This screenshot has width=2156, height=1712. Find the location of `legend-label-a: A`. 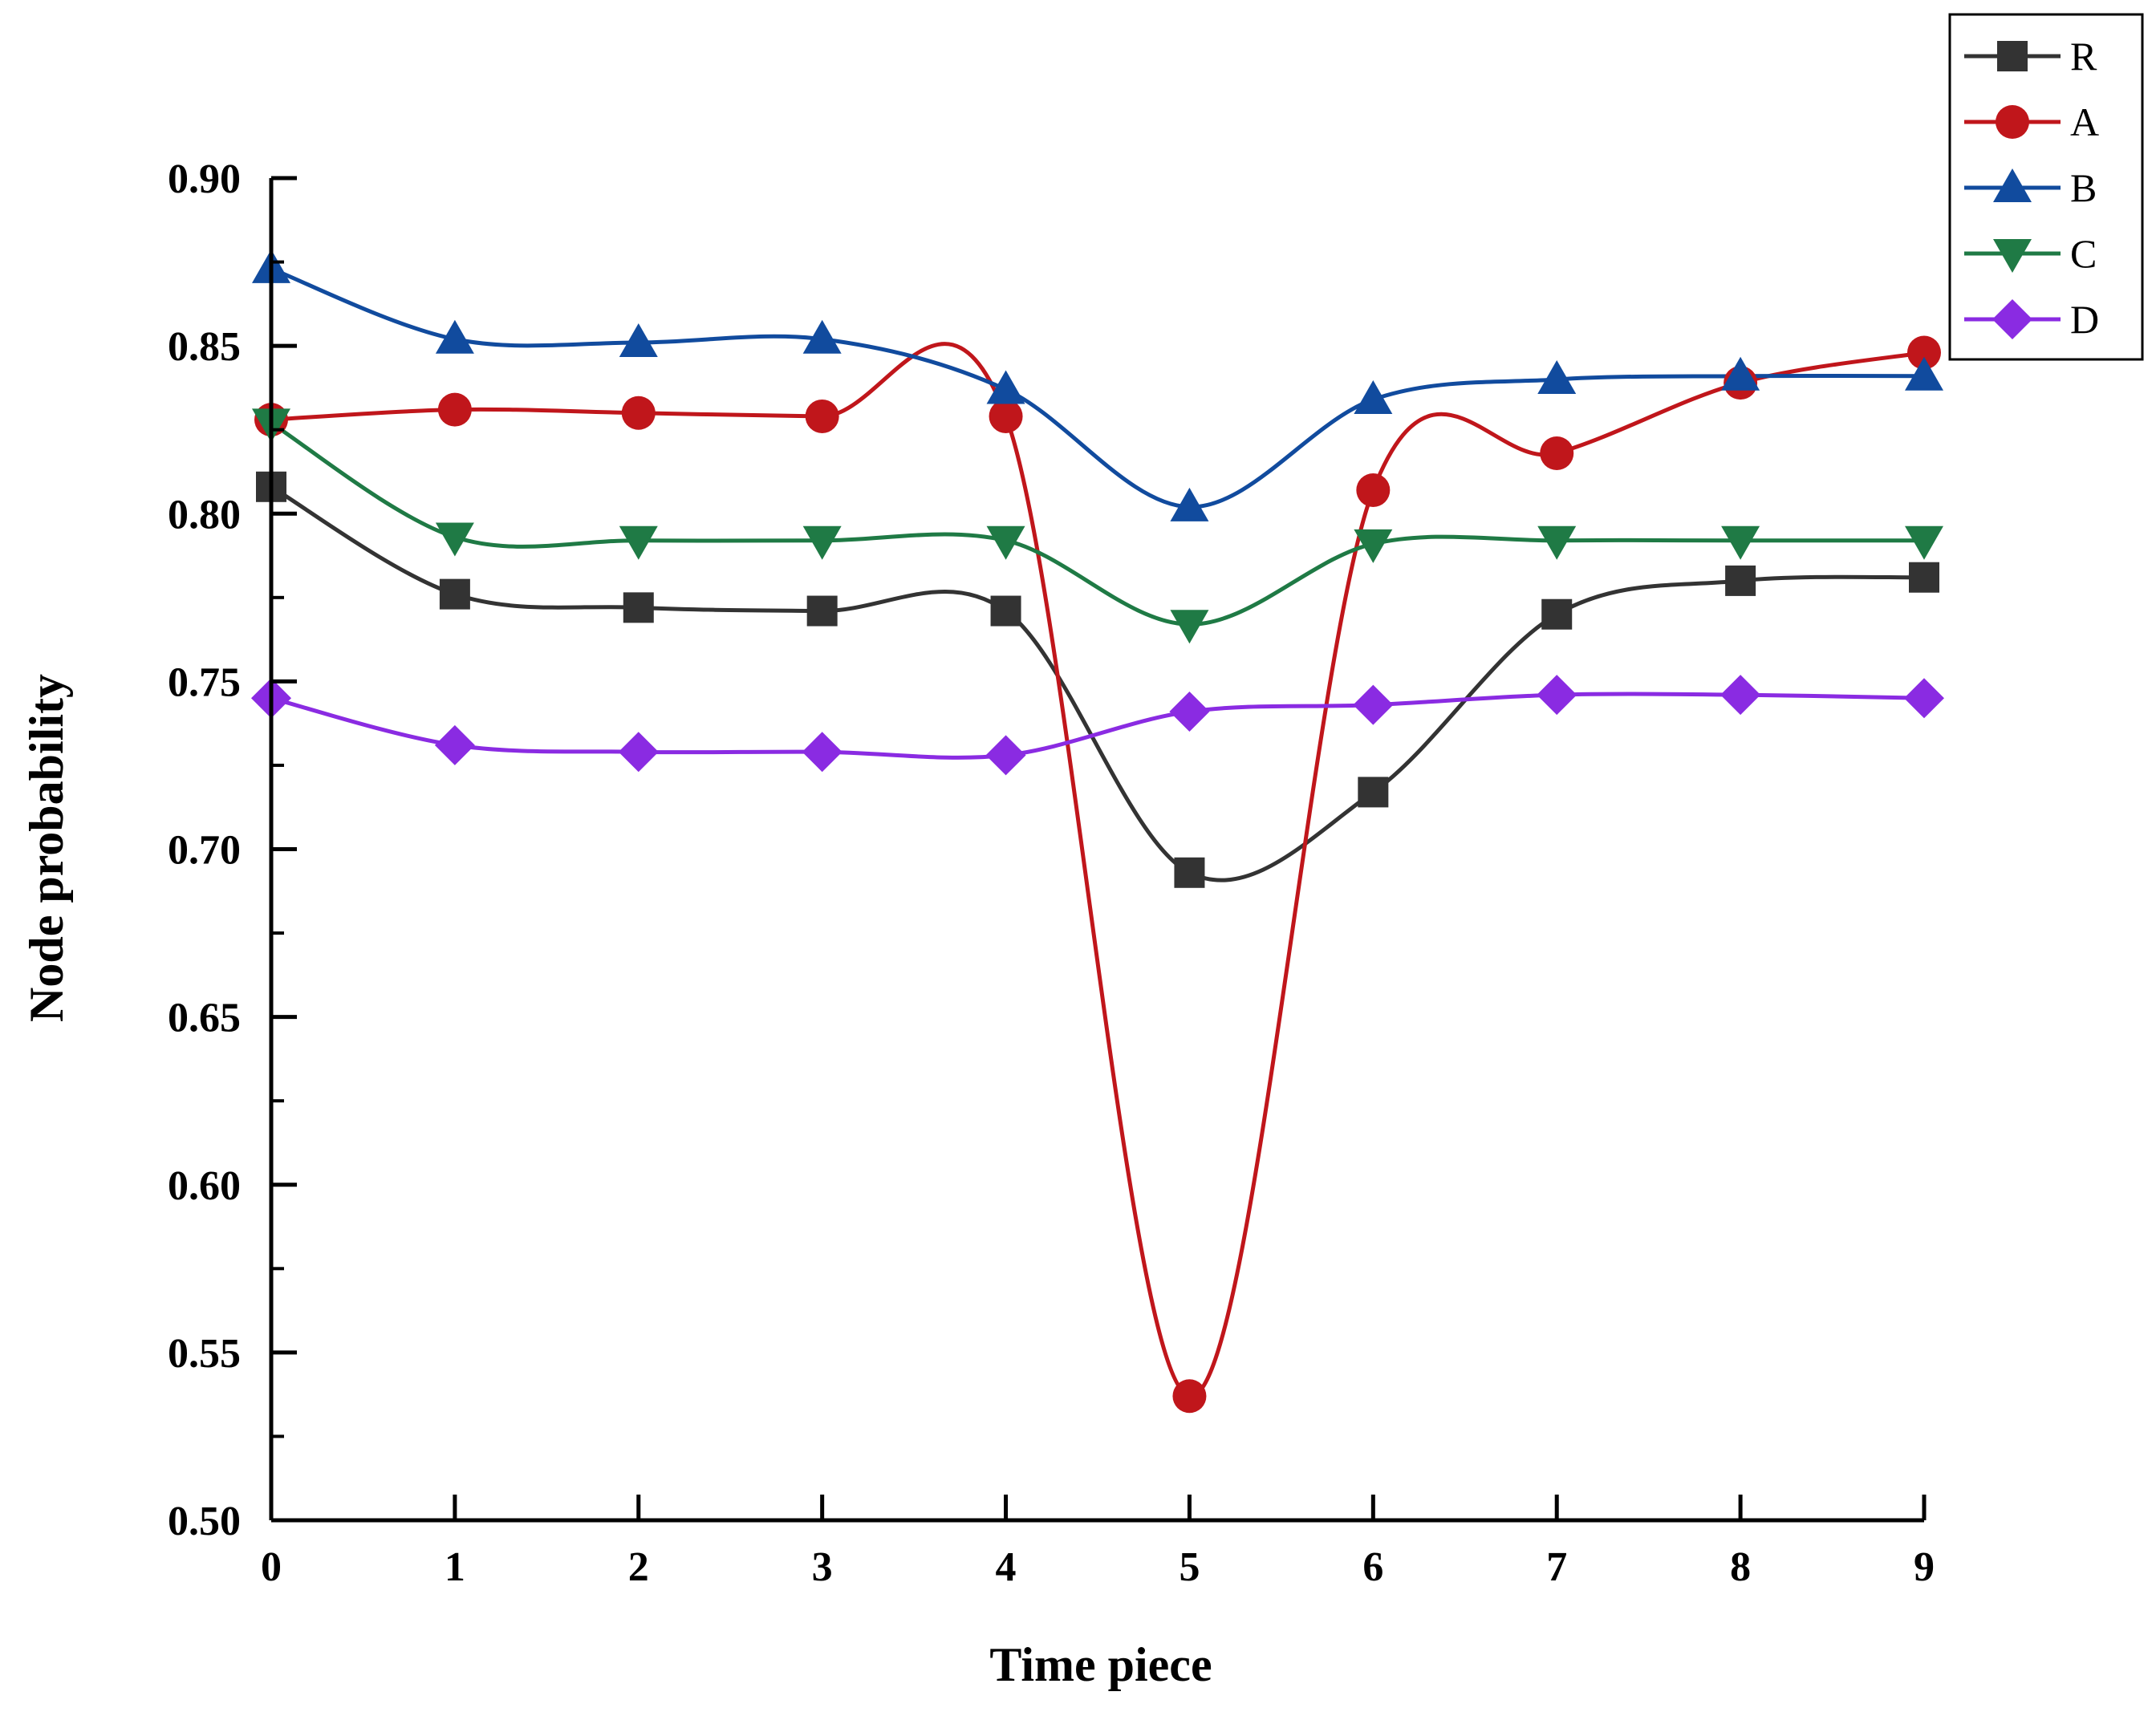

legend-label-a: A is located at coordinates (2084, 121).